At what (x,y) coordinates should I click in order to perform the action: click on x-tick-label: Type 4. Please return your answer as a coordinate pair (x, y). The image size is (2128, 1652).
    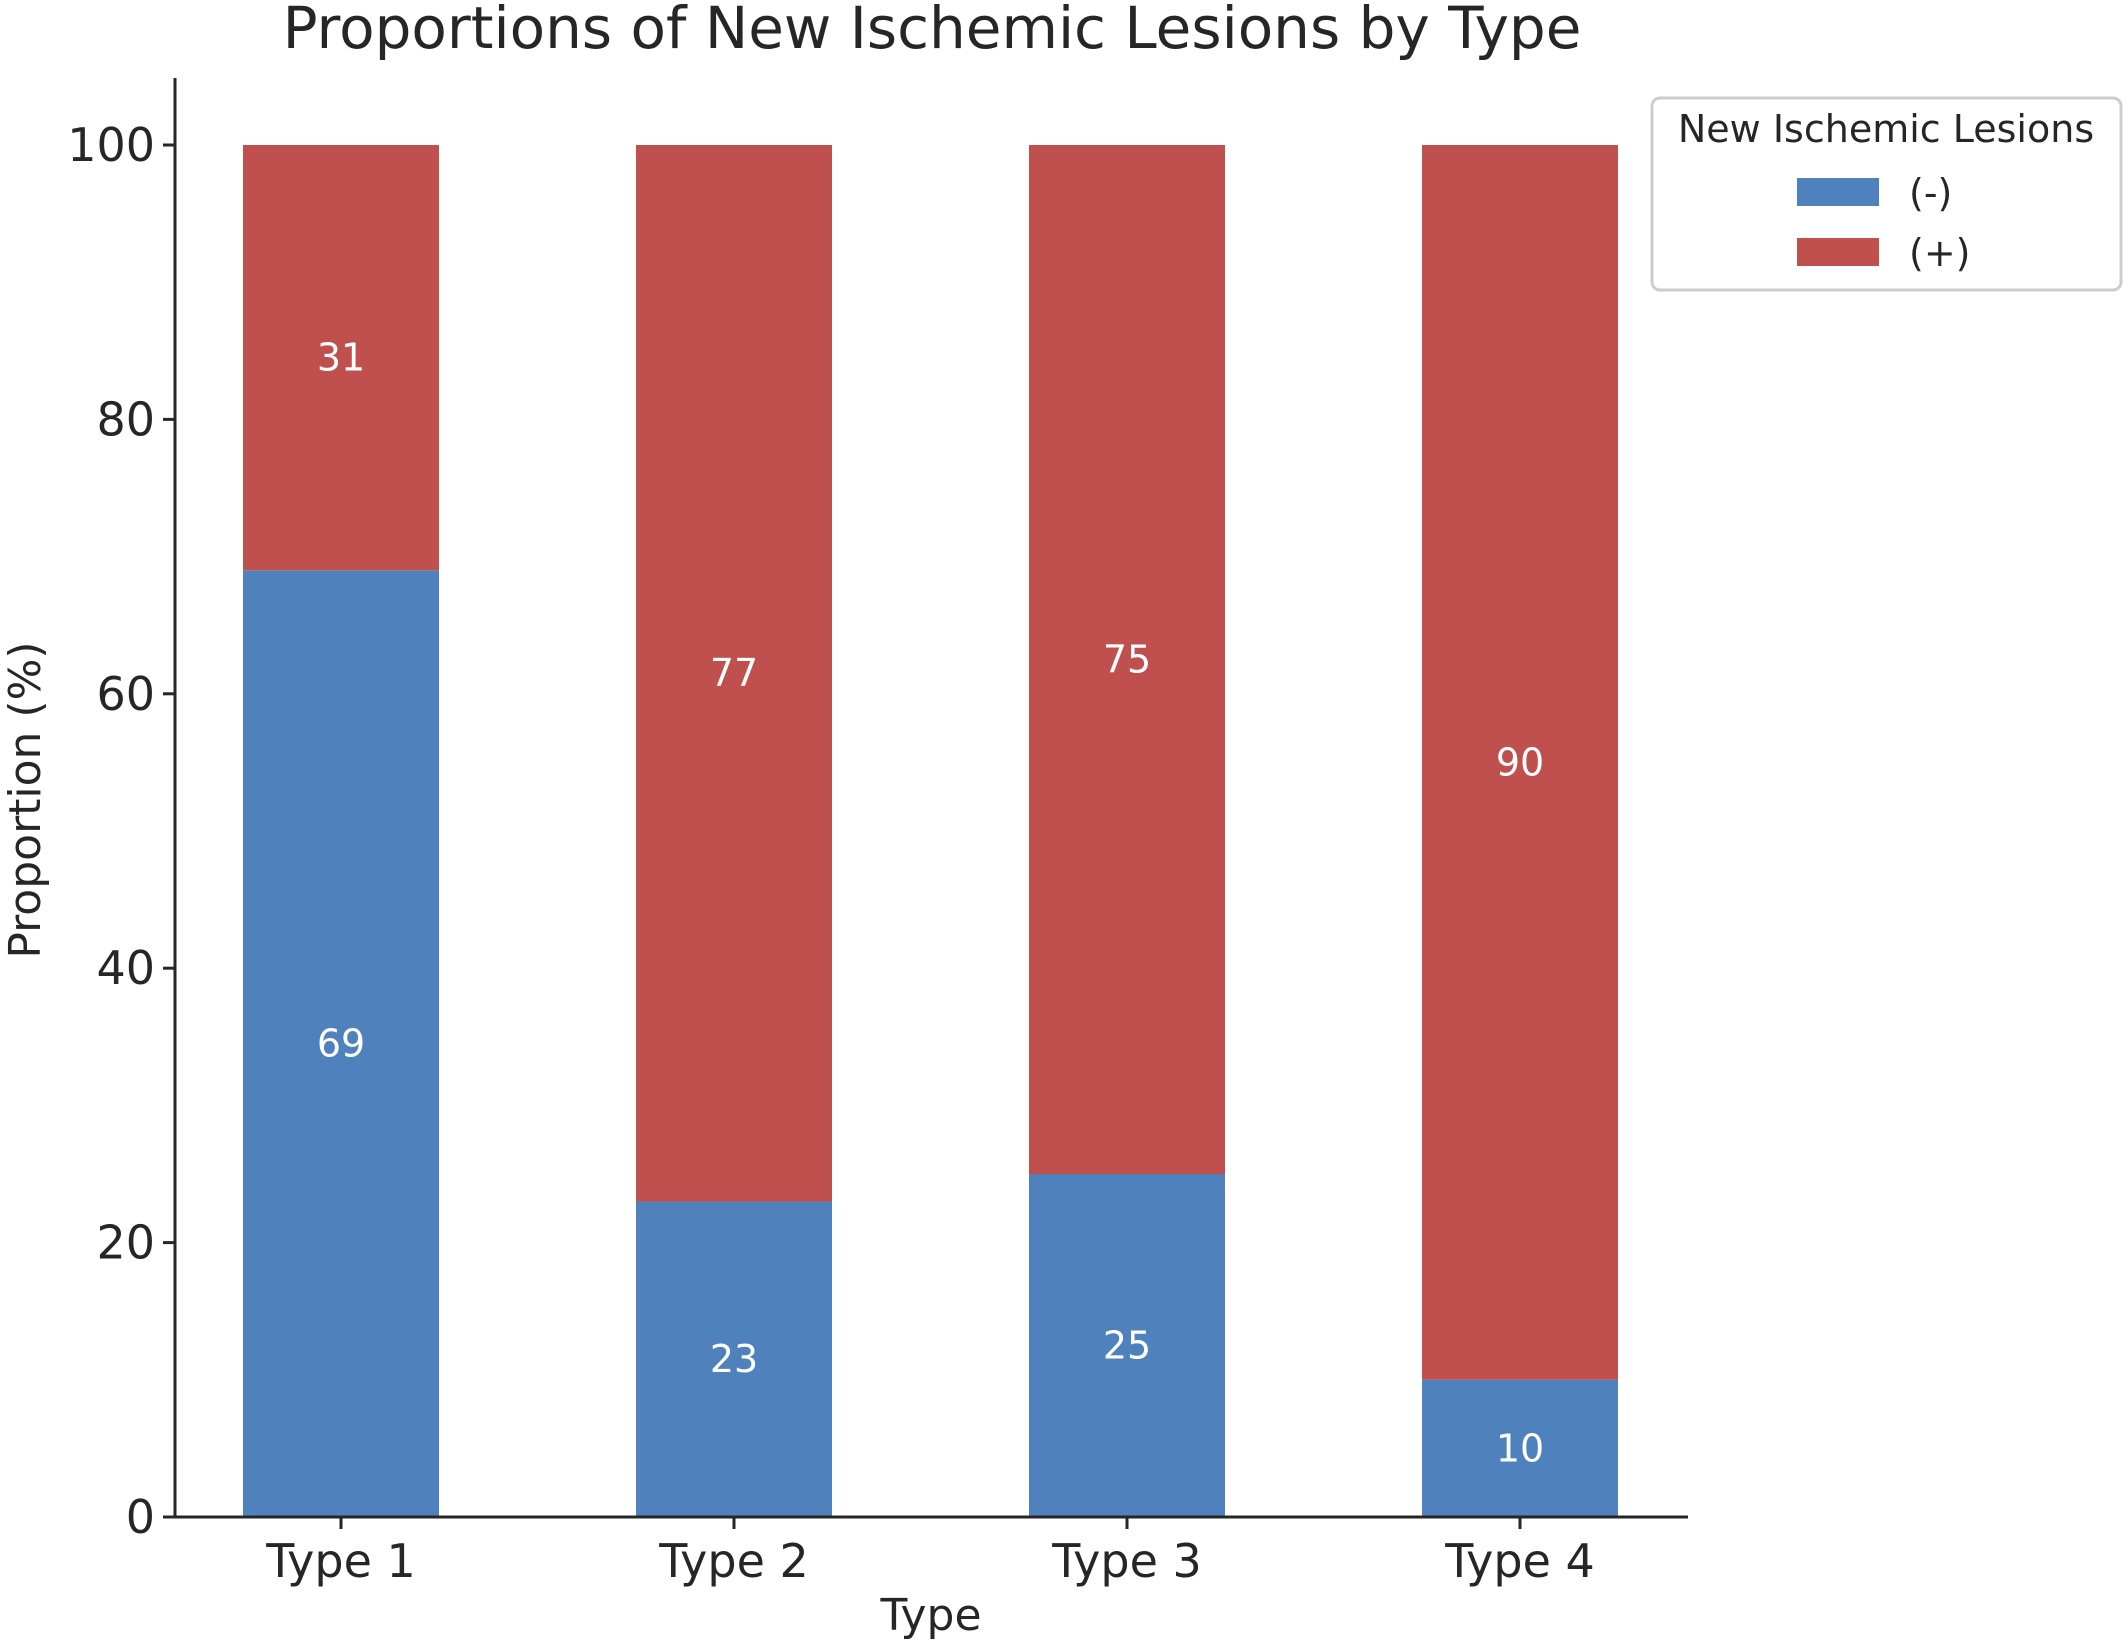
    Looking at the image, I should click on (1519, 1561).